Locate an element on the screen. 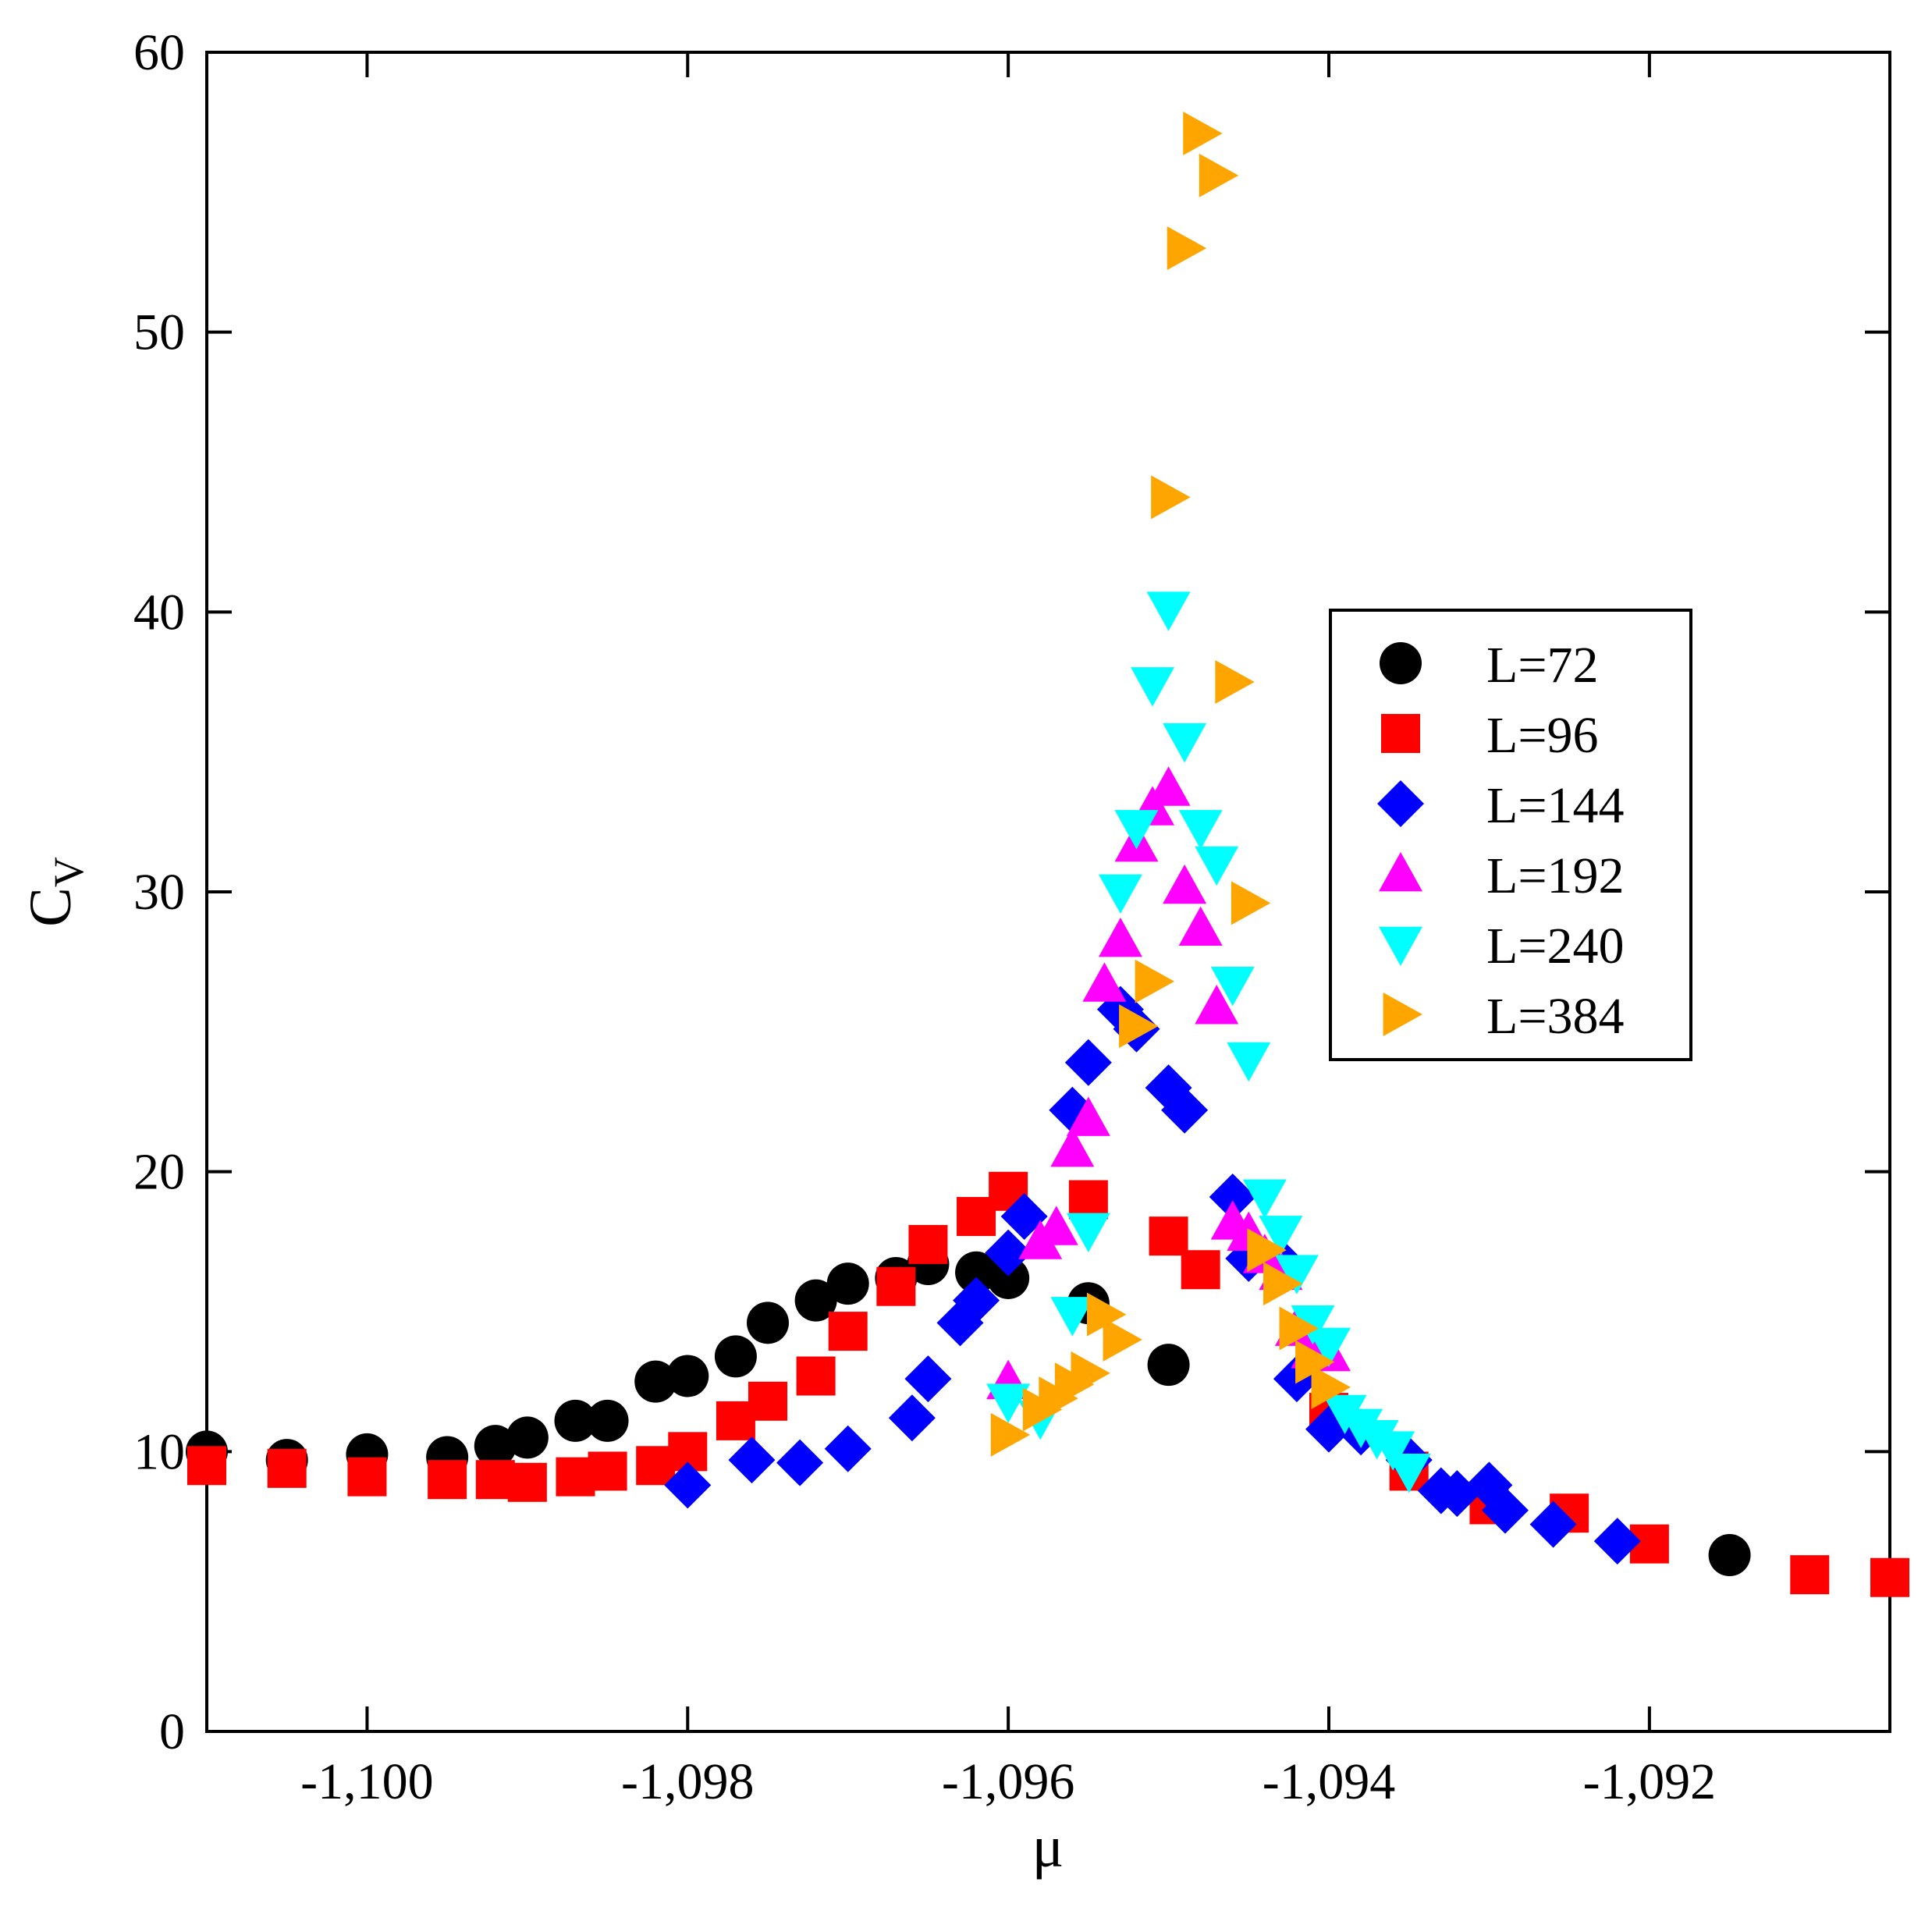 The height and width of the screenshot is (1907, 1932). y-tick-label: 60 is located at coordinates (159, 52).